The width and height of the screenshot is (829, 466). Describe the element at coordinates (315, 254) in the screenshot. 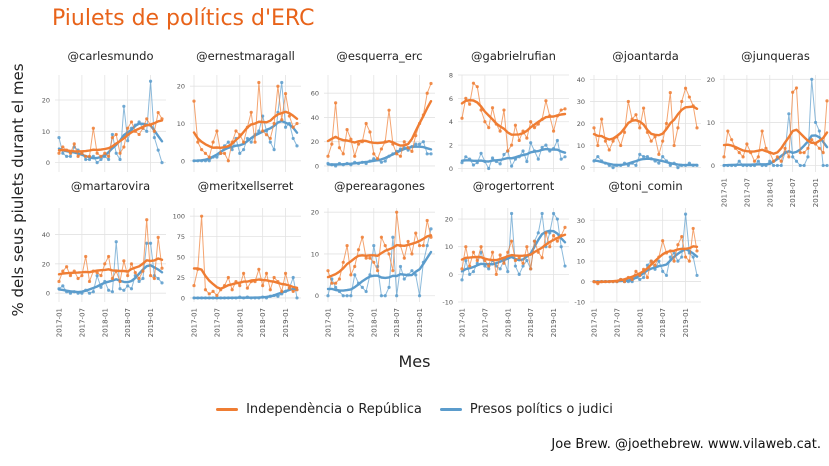

I see `y-tick-label: 10` at that location.